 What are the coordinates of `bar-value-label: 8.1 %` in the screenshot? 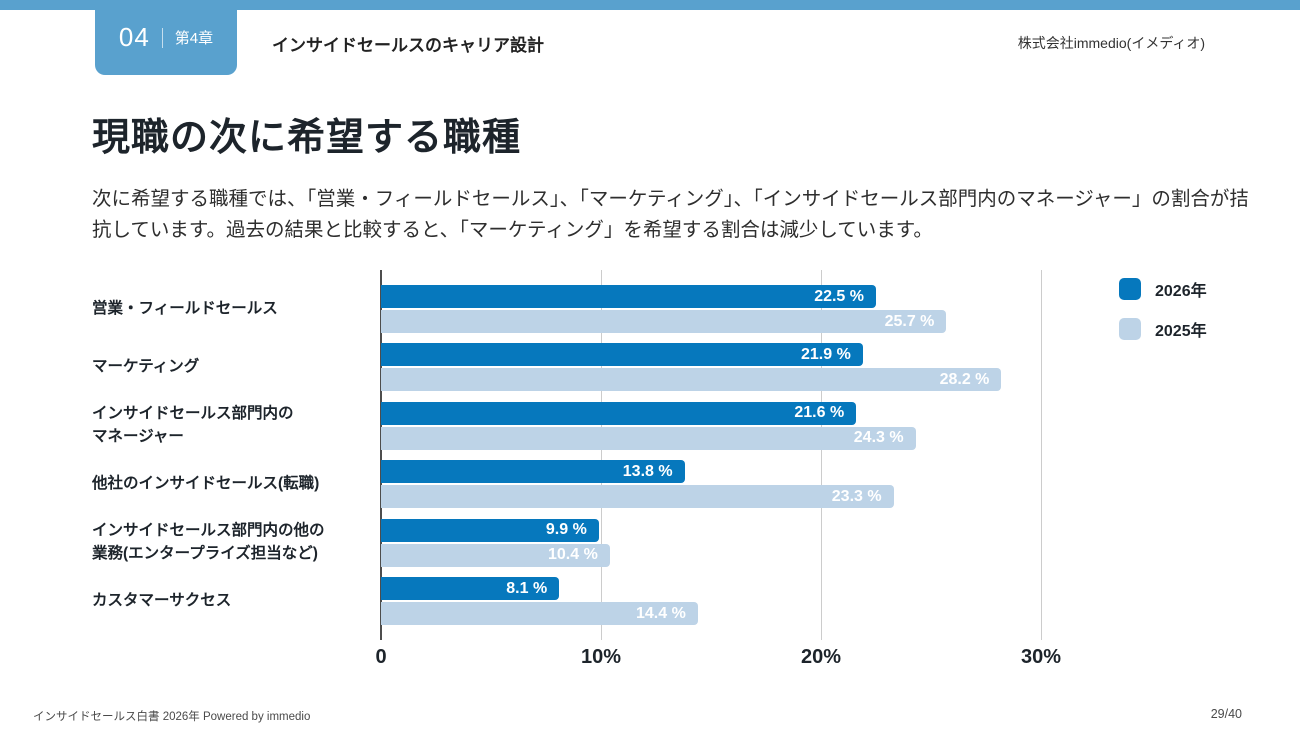 It's located at (527, 588).